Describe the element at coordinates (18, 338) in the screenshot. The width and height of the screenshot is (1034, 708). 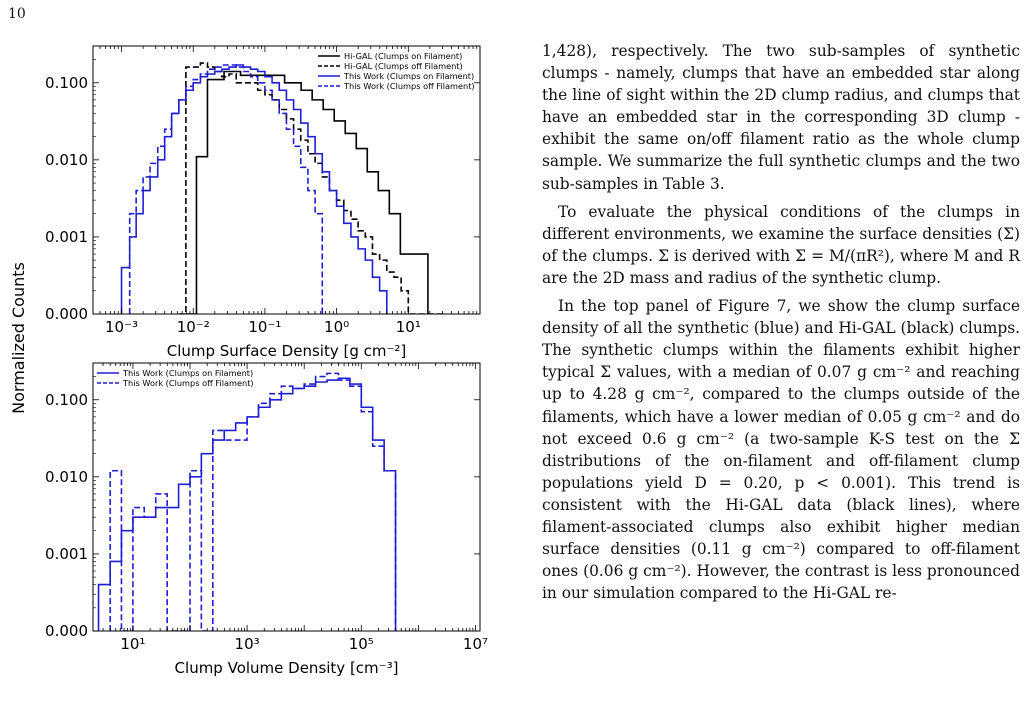
I see `y-axis-label: Normalized Counts` at that location.